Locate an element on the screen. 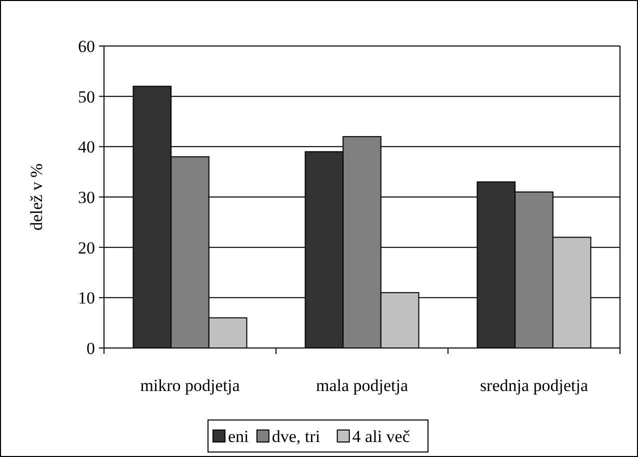 The image size is (638, 457). y-tick-label: 40 is located at coordinates (86, 147).